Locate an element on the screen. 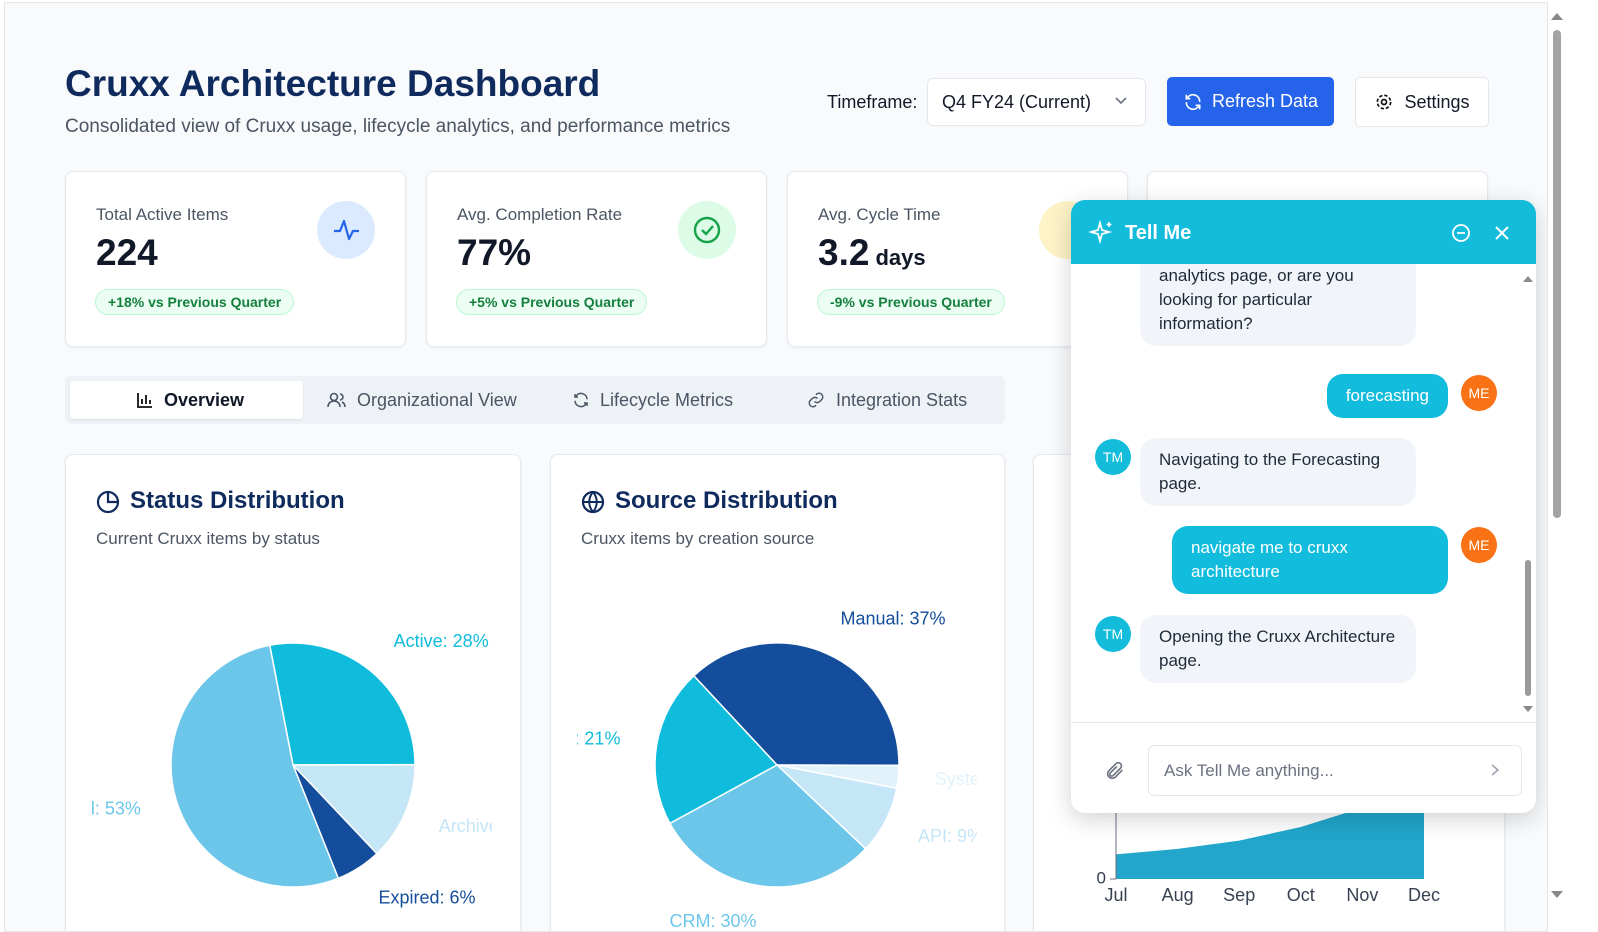 The image size is (1598, 932). panel-subtitle: Current Cruxx items by status is located at coordinates (208, 538).